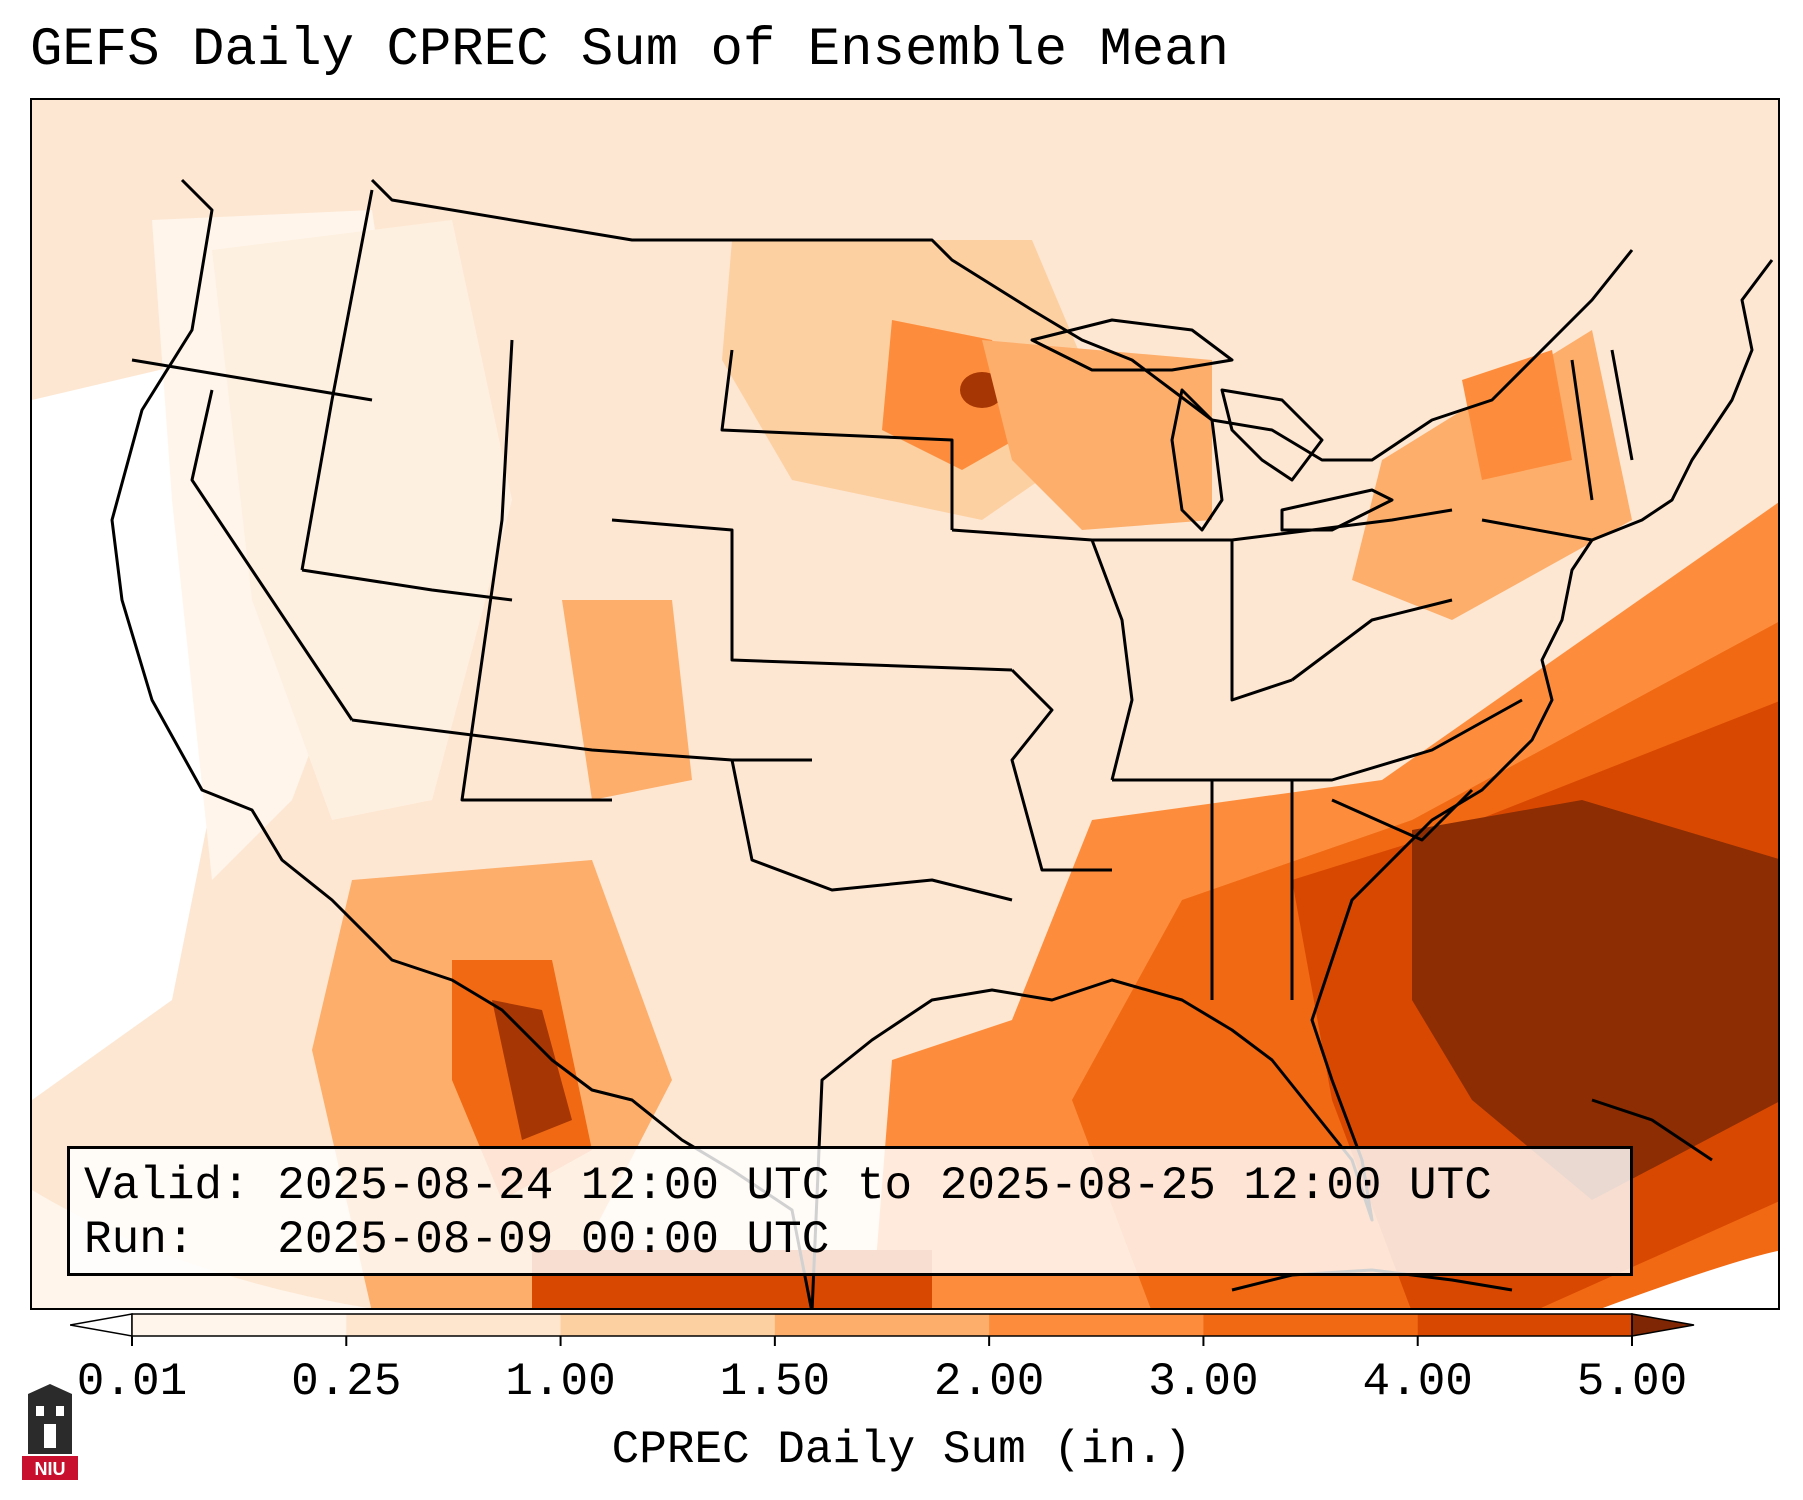 Image resolution: width=1803 pixels, height=1500 pixels. What do you see at coordinates (50, 1432) in the screenshot?
I see `niu-logo: NIU` at bounding box center [50, 1432].